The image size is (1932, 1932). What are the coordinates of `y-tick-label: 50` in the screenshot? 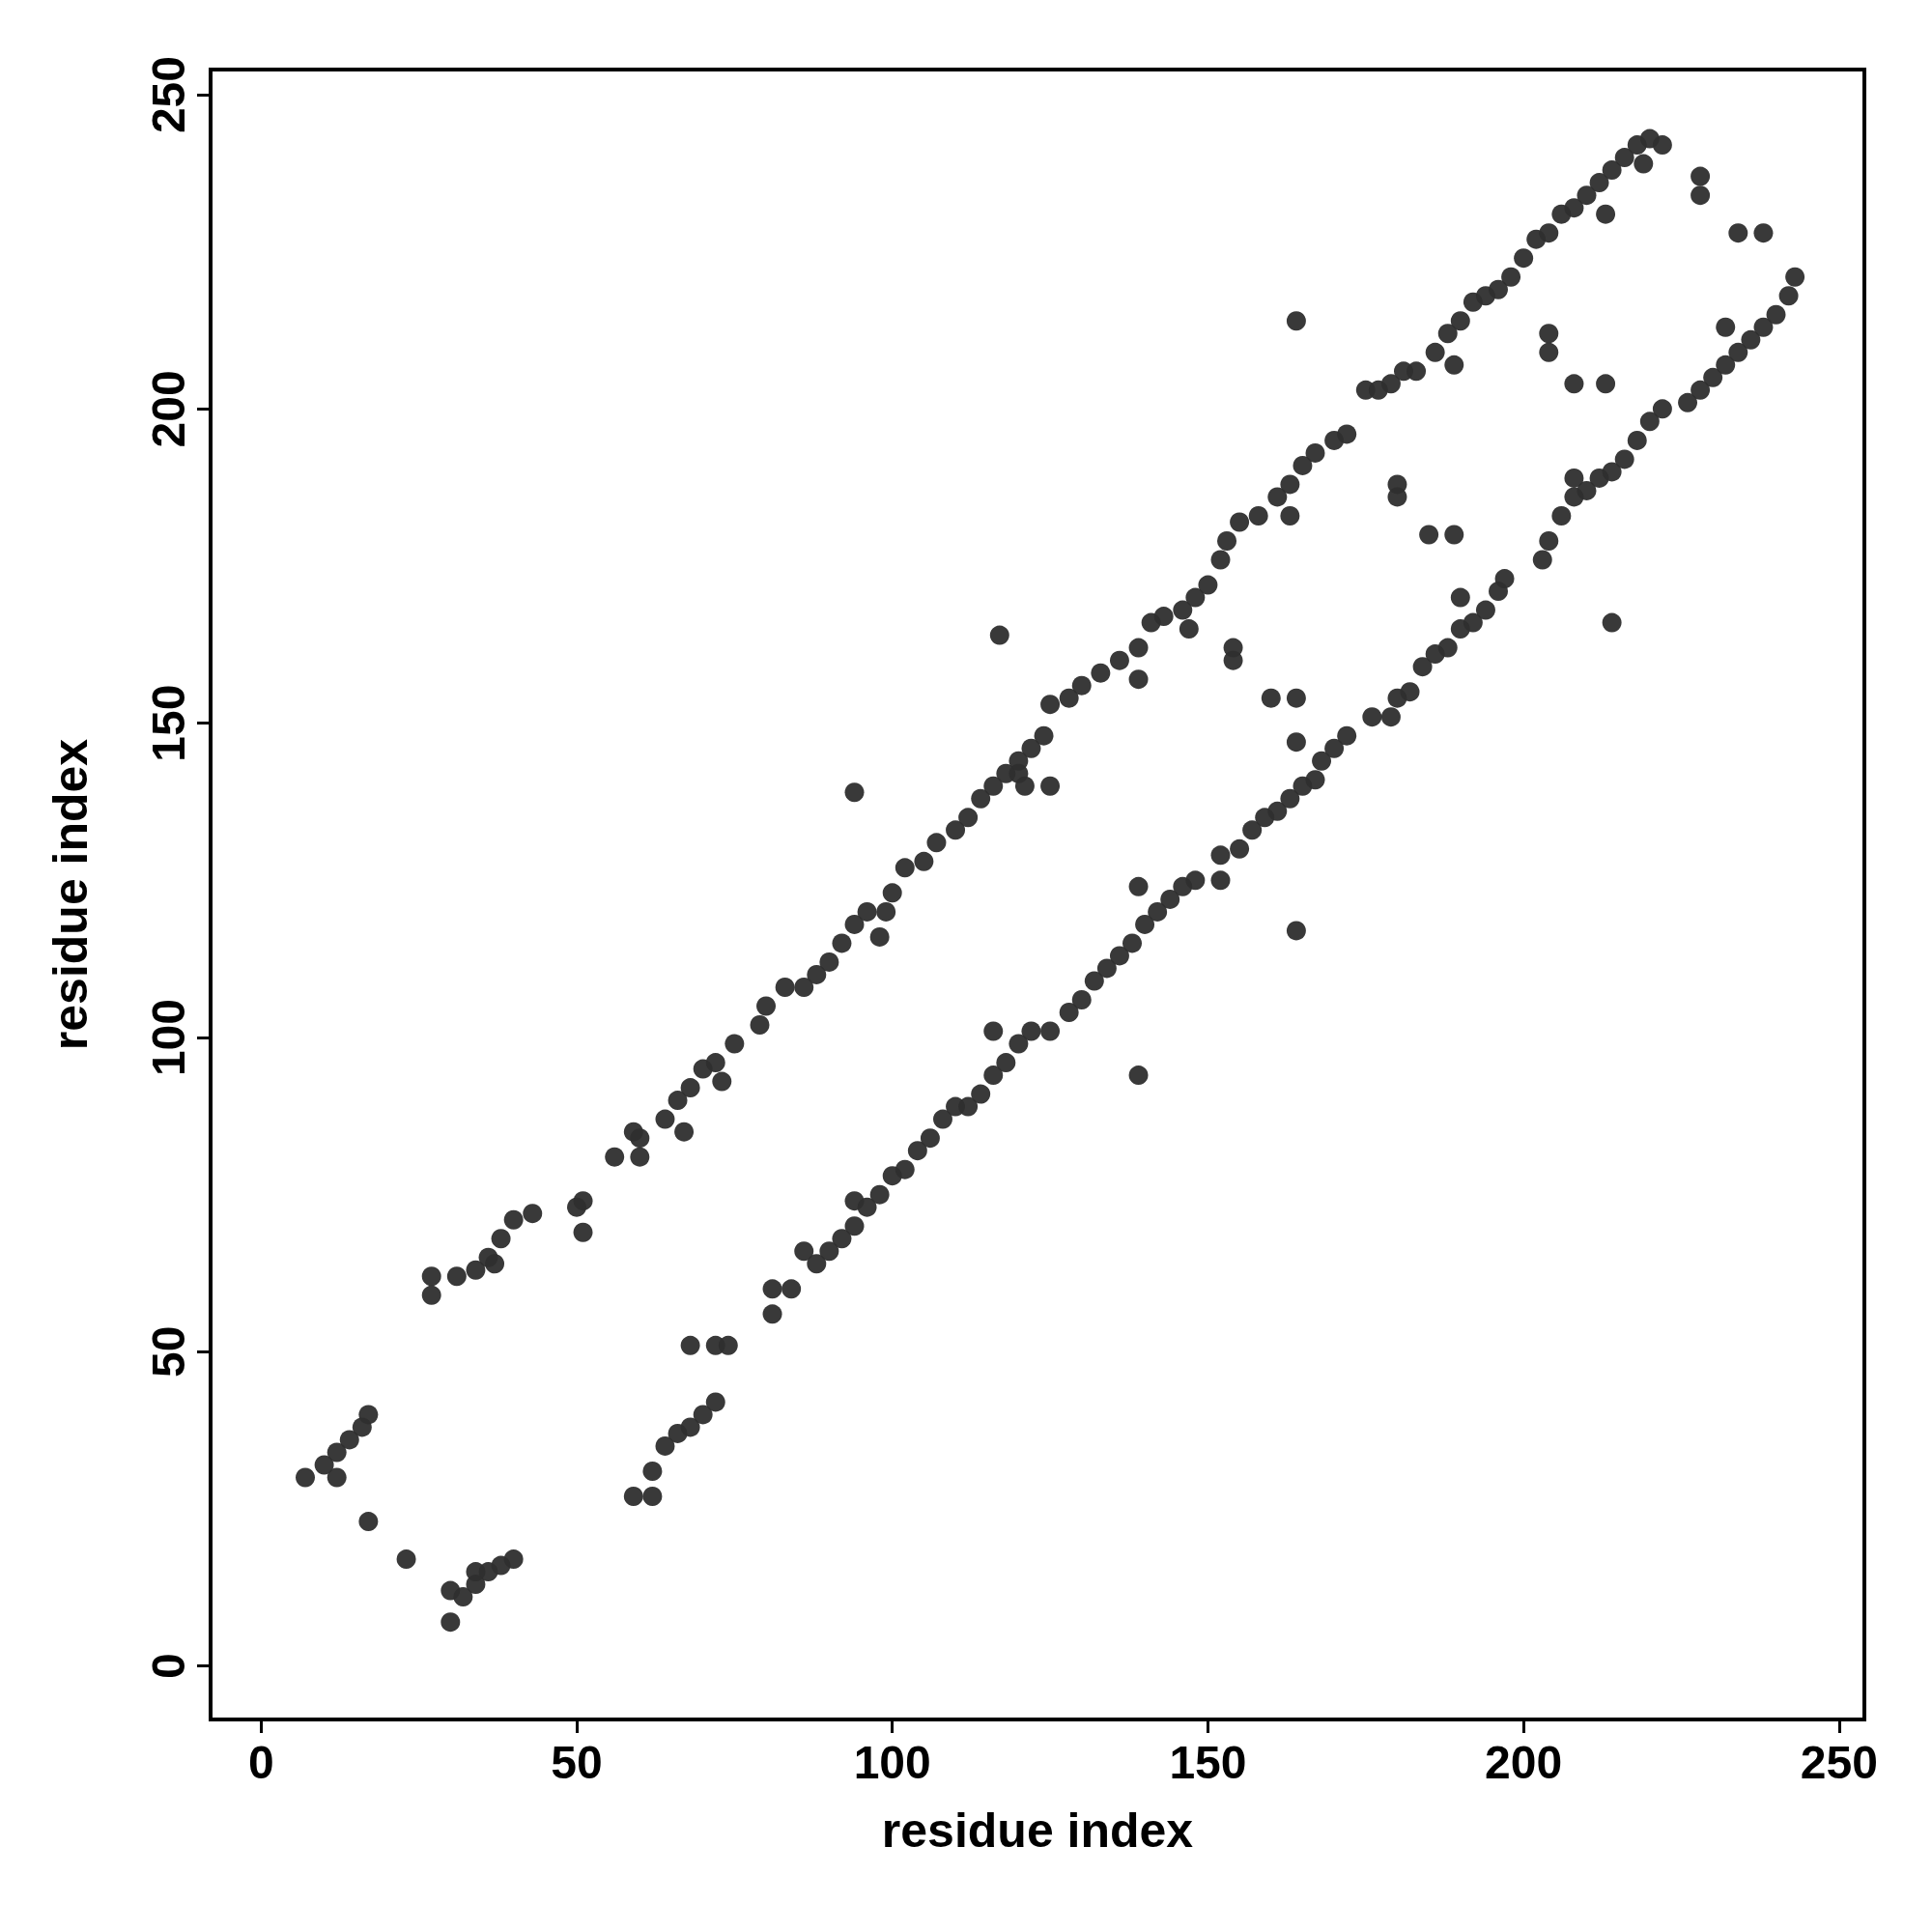 It's located at (168, 1351).